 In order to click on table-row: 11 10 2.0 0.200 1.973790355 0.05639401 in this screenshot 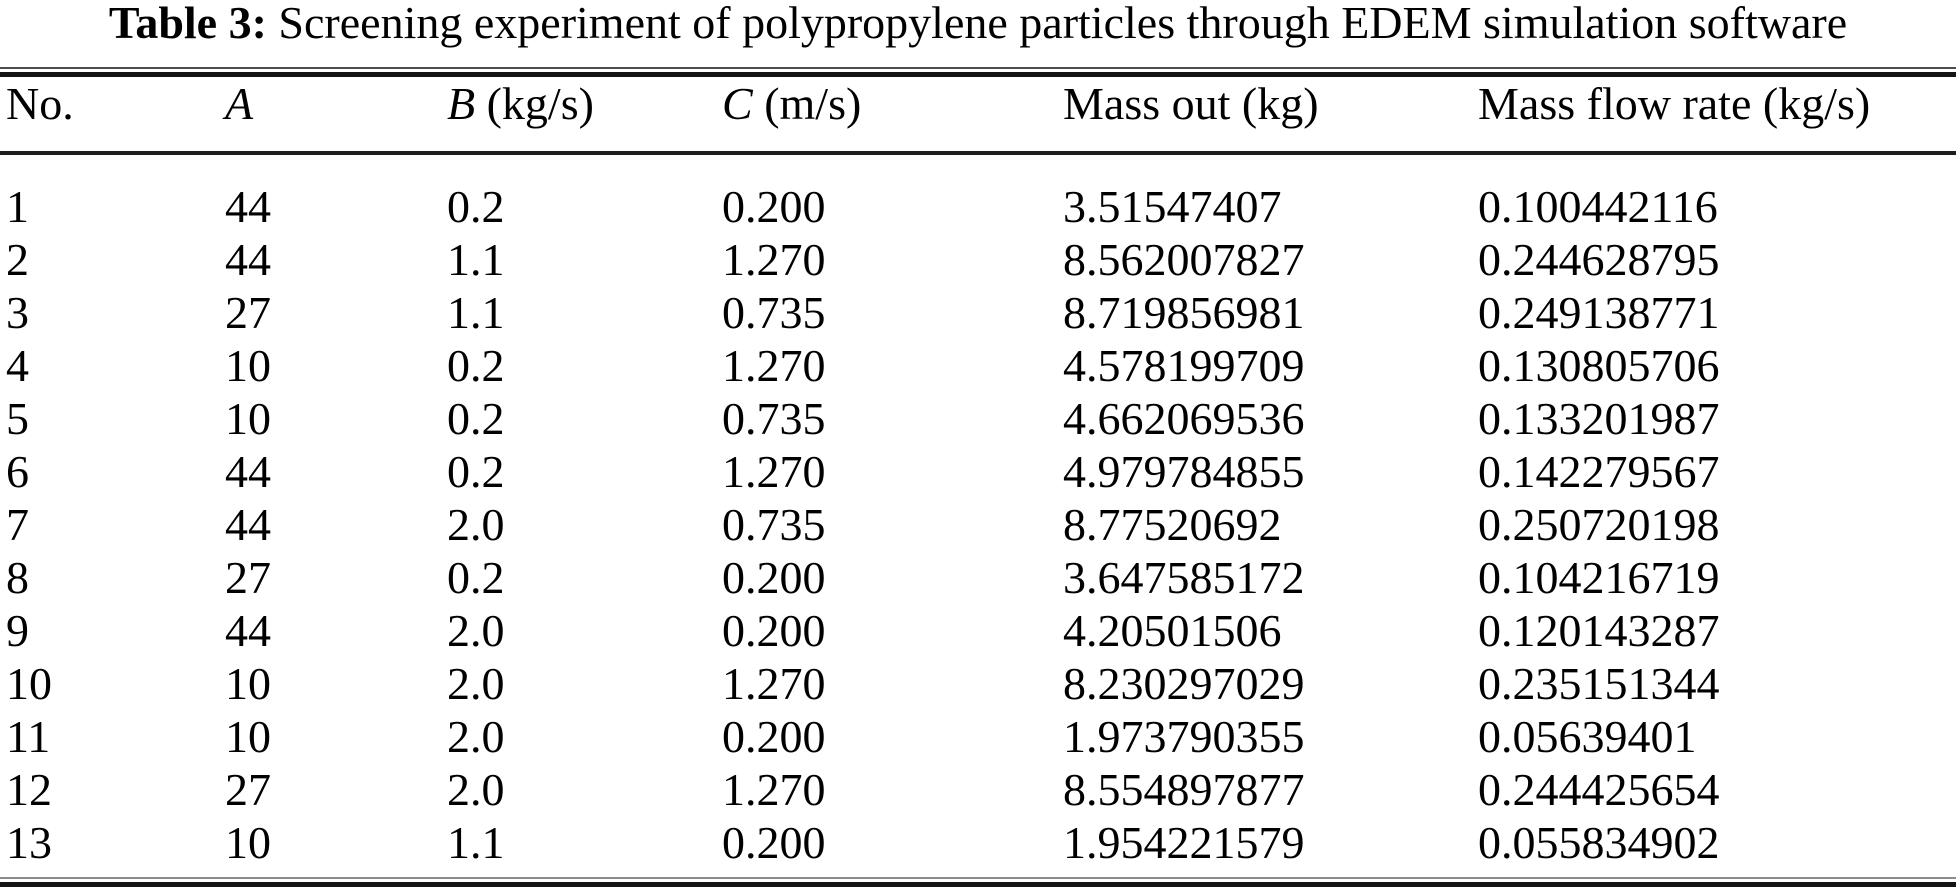, I will do `click(860, 736)`.